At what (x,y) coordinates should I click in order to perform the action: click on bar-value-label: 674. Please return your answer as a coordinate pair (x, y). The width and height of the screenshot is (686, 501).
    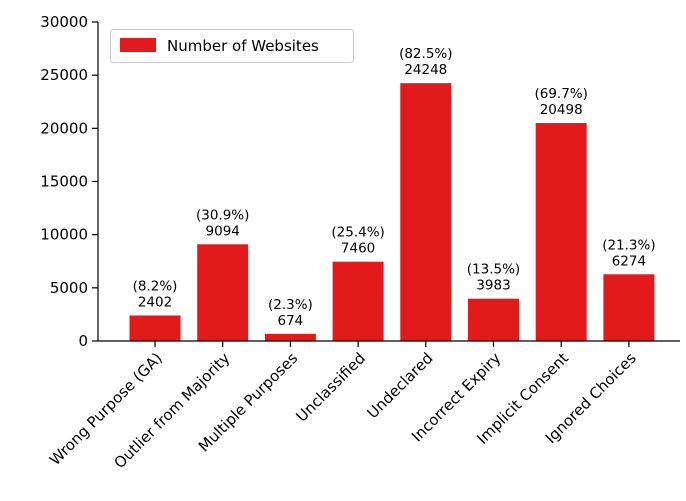
    Looking at the image, I should click on (291, 321).